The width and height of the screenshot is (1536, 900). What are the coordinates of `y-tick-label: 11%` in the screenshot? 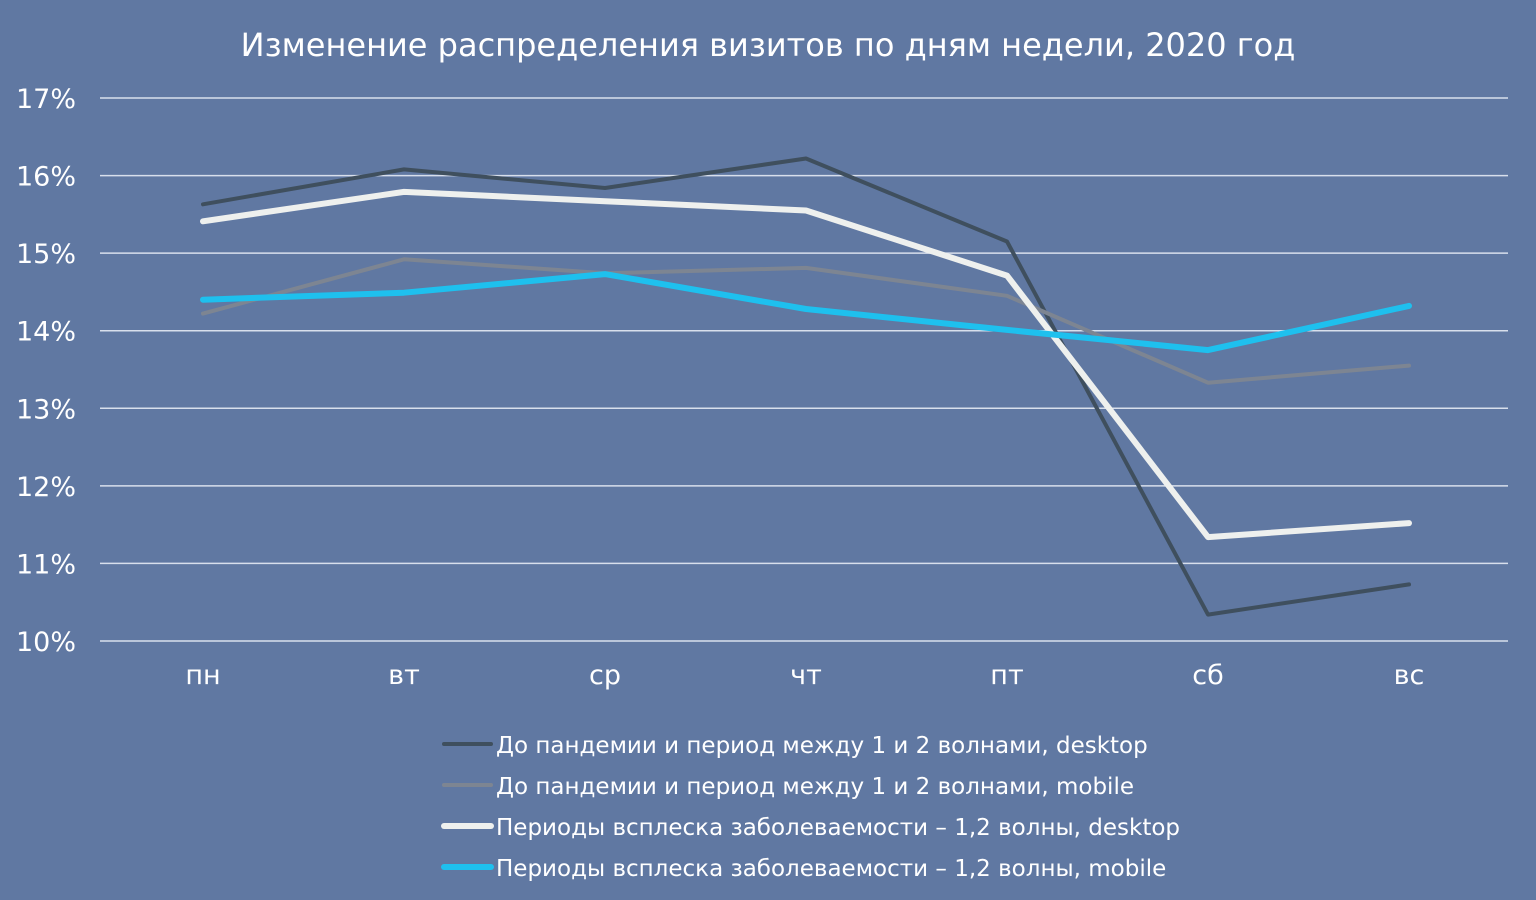 It's located at (46, 564).